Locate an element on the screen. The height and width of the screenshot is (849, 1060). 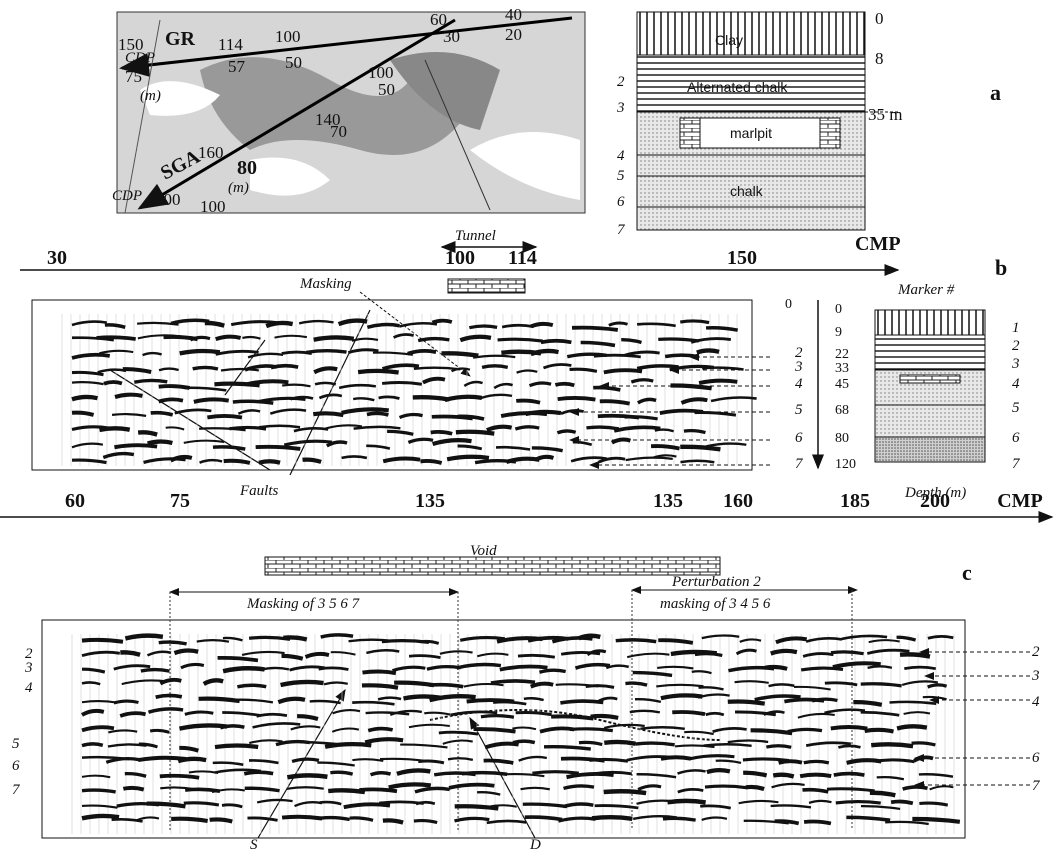
label: 22 is located at coordinates (842, 354).